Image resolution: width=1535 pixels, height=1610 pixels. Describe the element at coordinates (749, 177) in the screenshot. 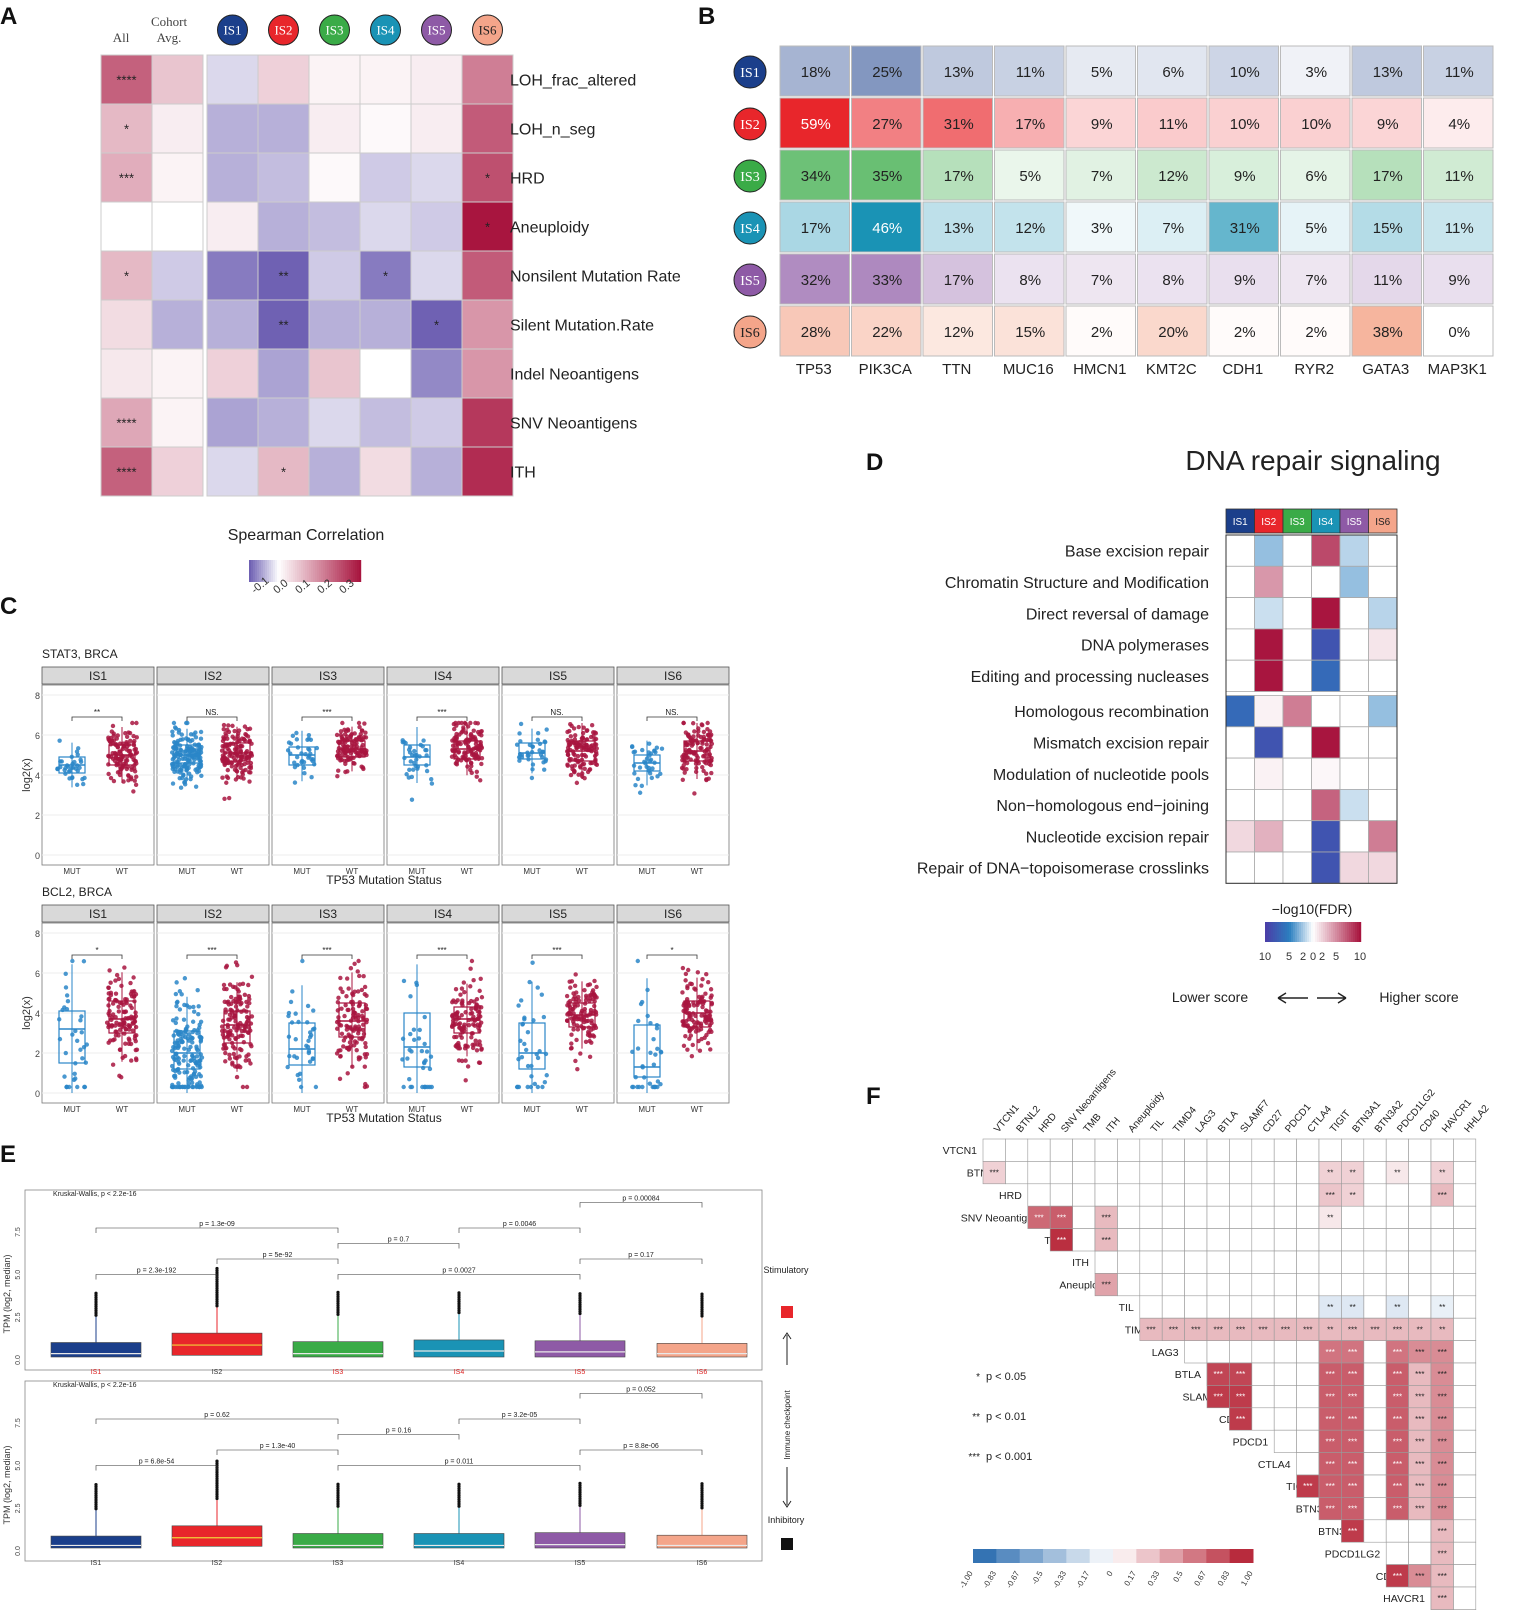

I see `subtype-badge-label: IS3` at that location.